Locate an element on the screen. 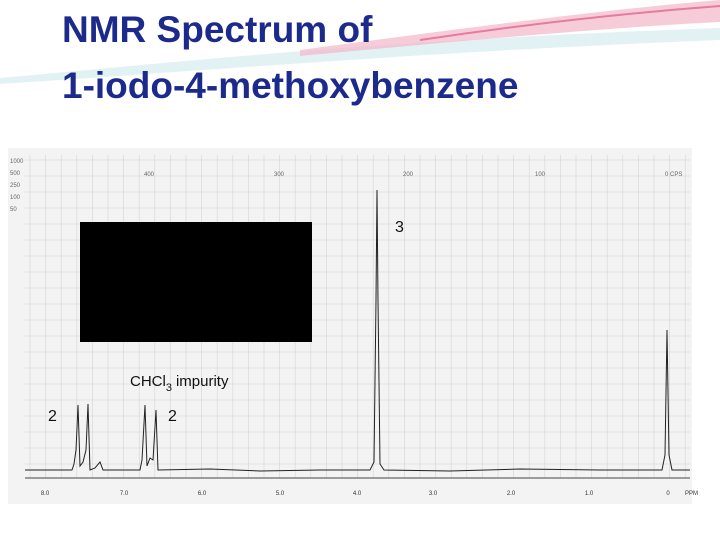 This screenshot has height=540, width=720. ppm-label: 5.0 is located at coordinates (280, 494).